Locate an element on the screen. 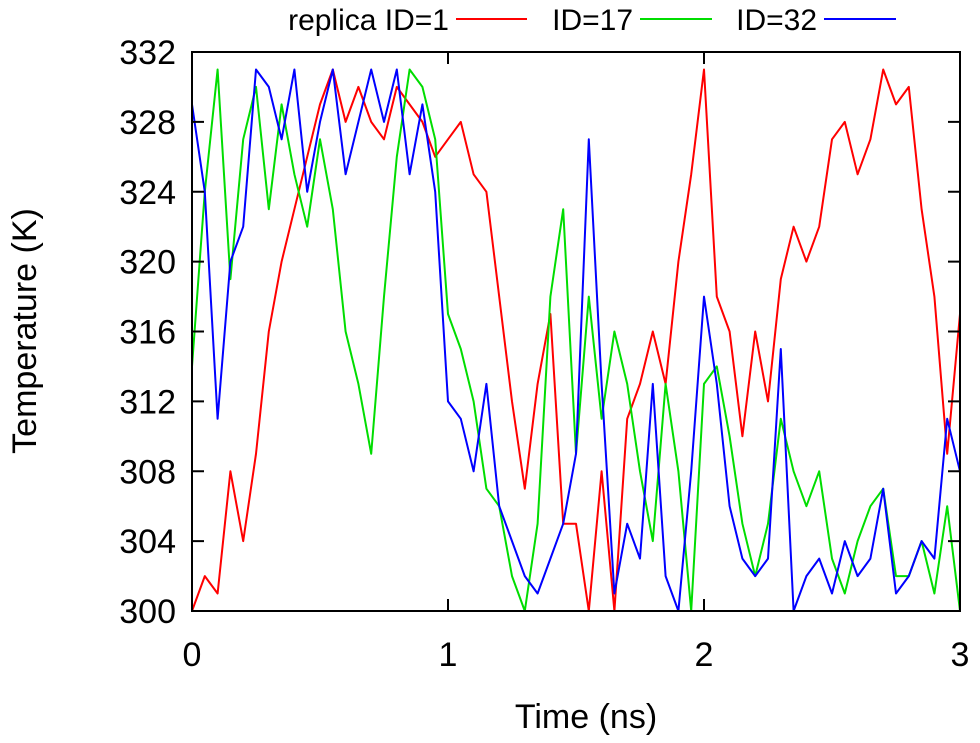 This screenshot has height=743, width=980. y-tick-label: 312 is located at coordinates (147, 402).